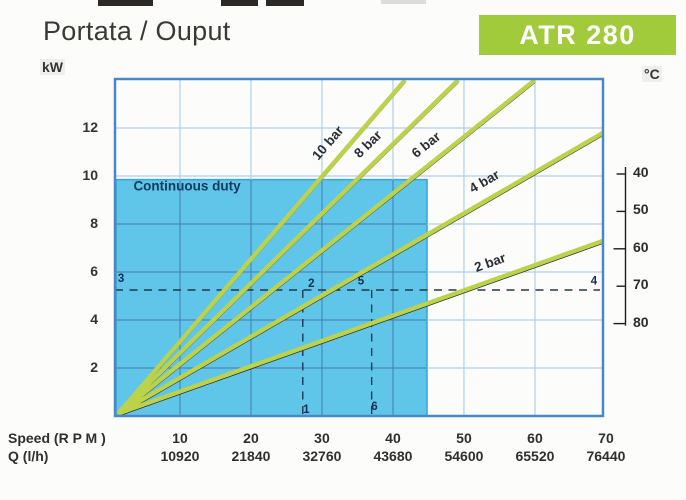 This screenshot has width=686, height=500. Describe the element at coordinates (535, 456) in the screenshot. I see `flow-tick-label: 65520` at that location.